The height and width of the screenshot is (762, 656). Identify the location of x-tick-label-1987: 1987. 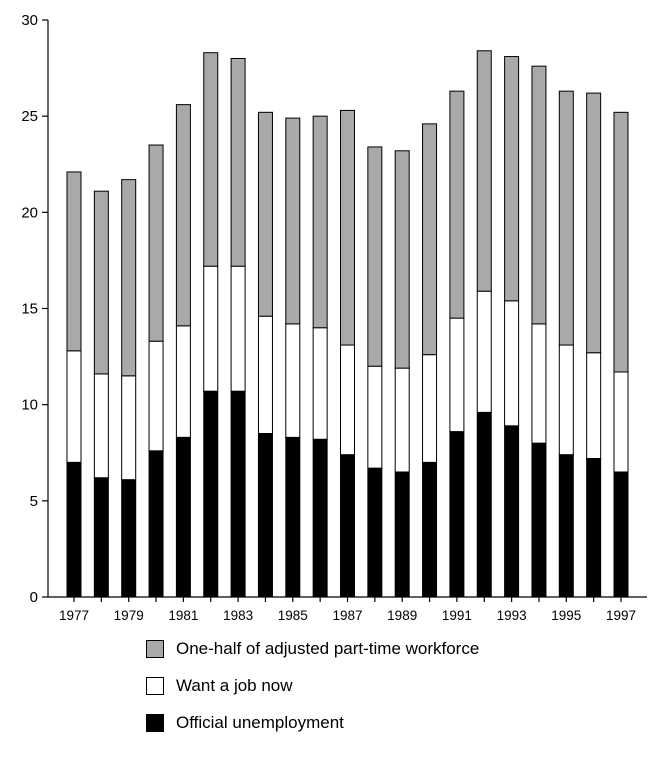
(347, 615).